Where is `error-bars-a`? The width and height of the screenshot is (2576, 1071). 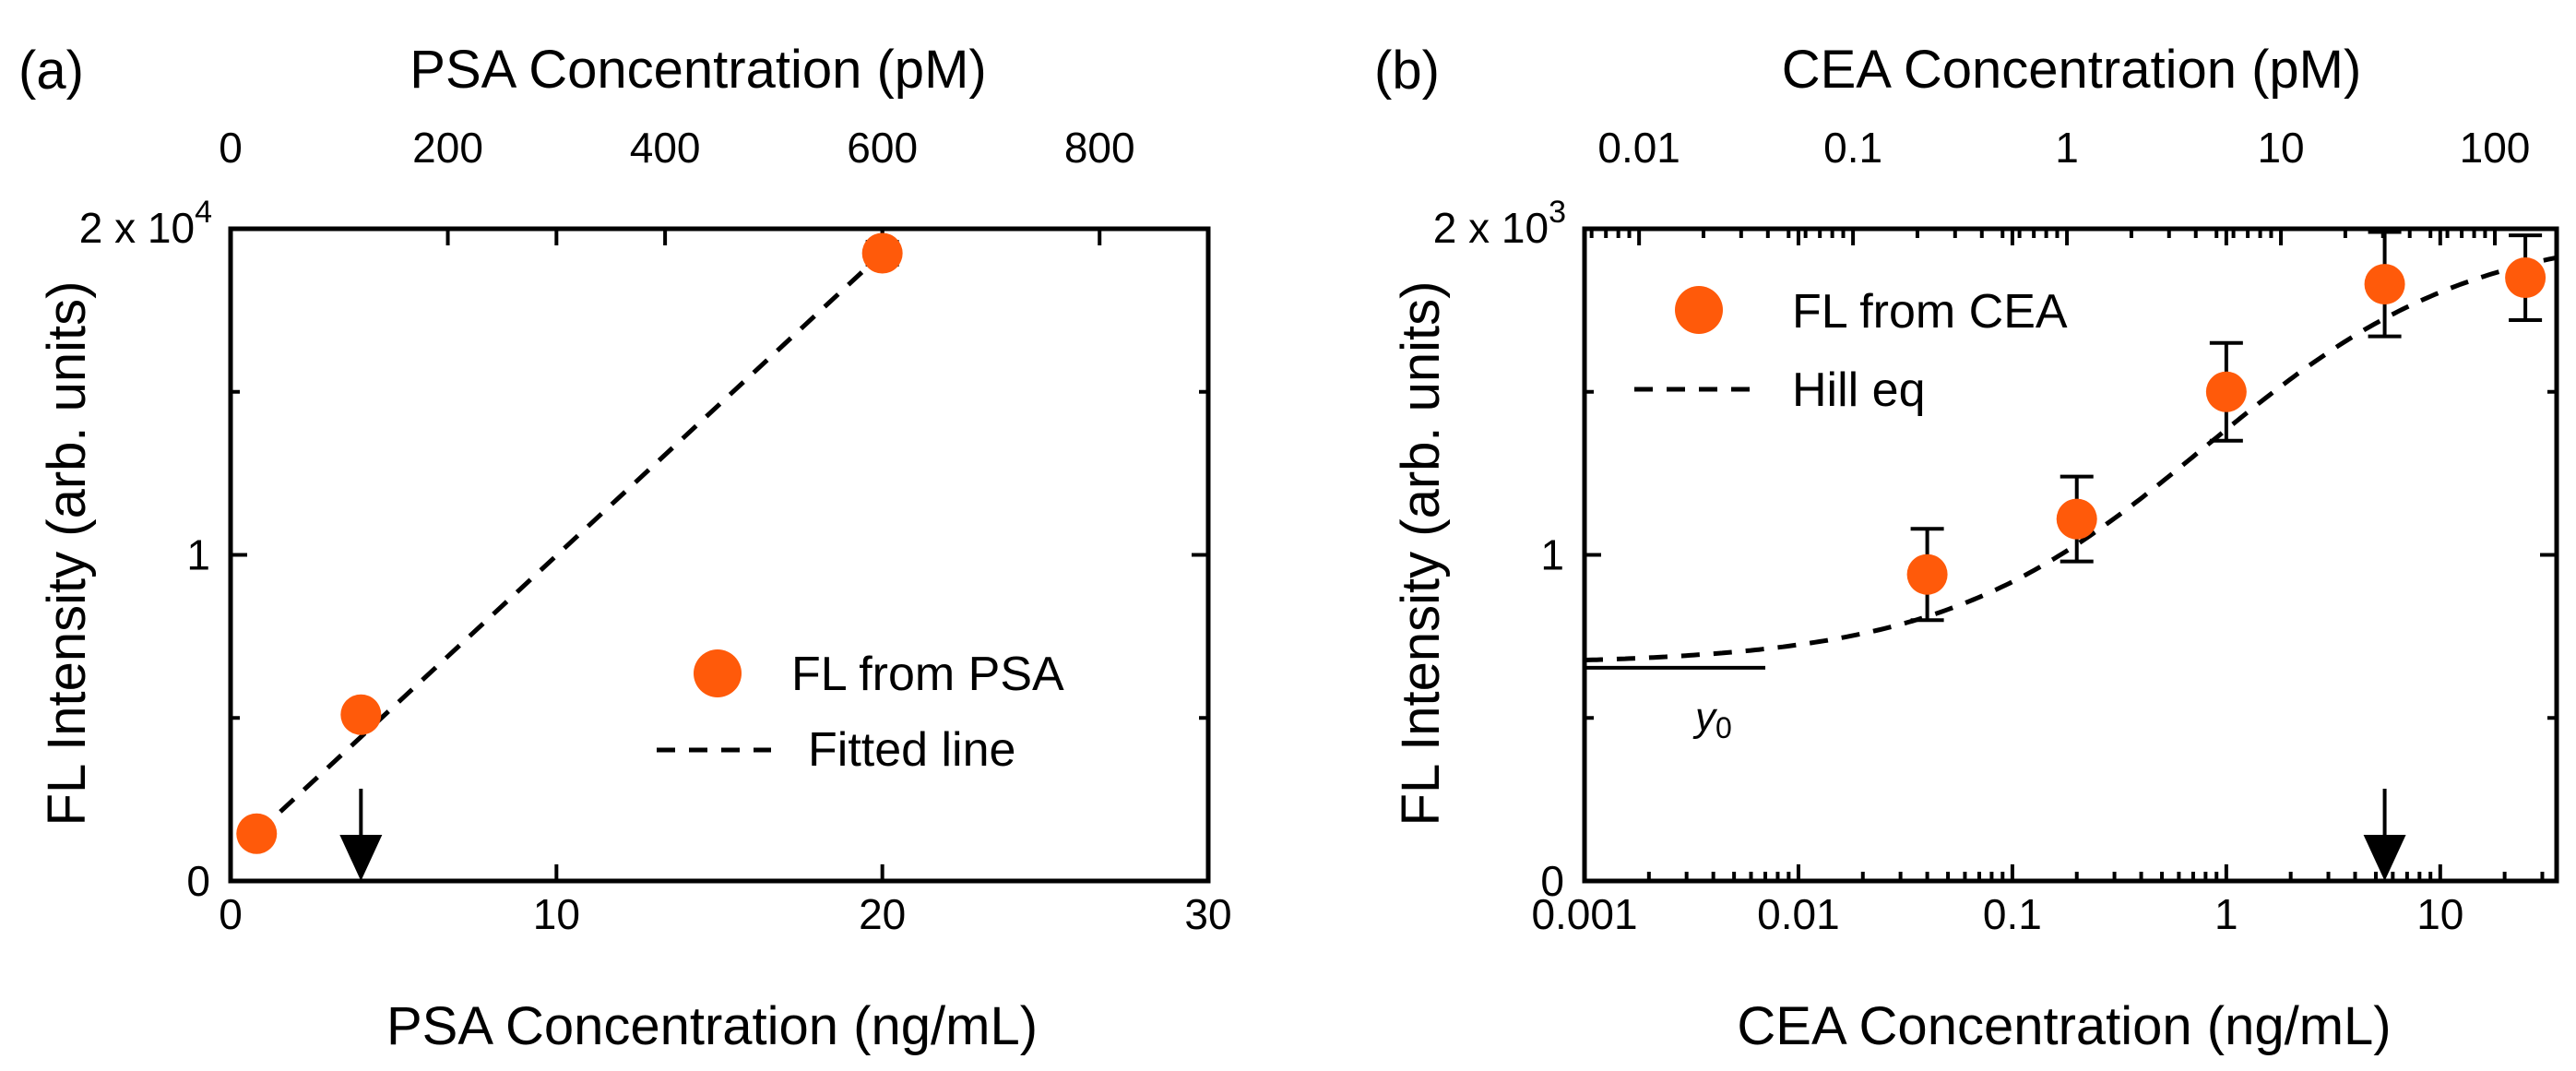
error-bars-a is located at coordinates (569, 540).